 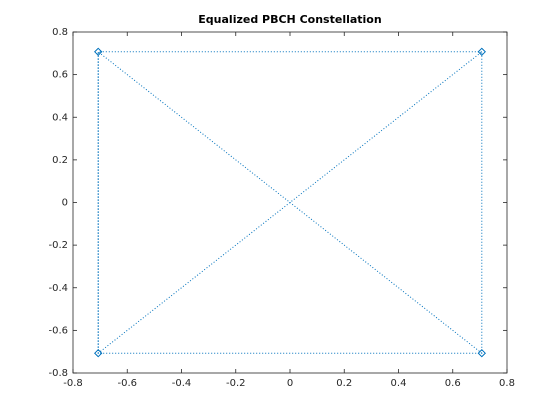 I want to click on x-tick-label: -0.6, so click(x=127, y=383).